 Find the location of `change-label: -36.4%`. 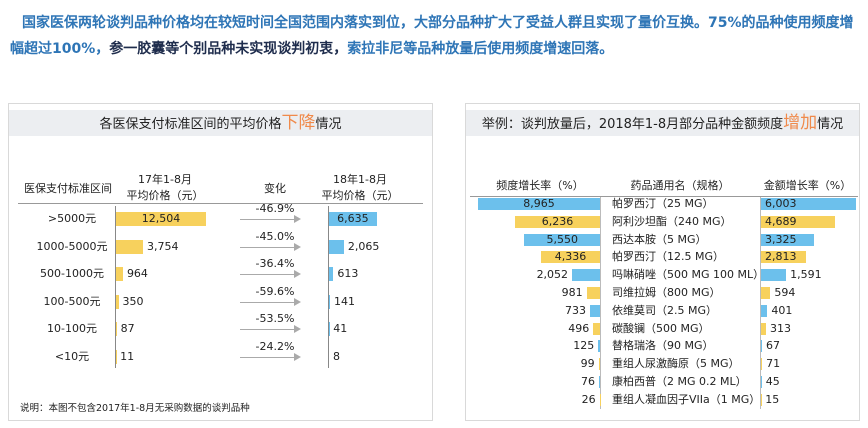

change-label: -36.4% is located at coordinates (275, 264).